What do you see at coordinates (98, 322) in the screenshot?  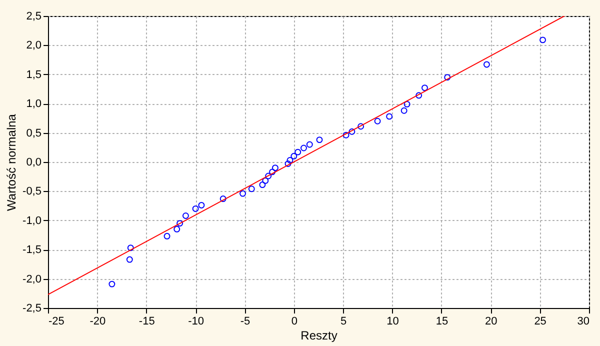 I see `x-tick-label: -20` at bounding box center [98, 322].